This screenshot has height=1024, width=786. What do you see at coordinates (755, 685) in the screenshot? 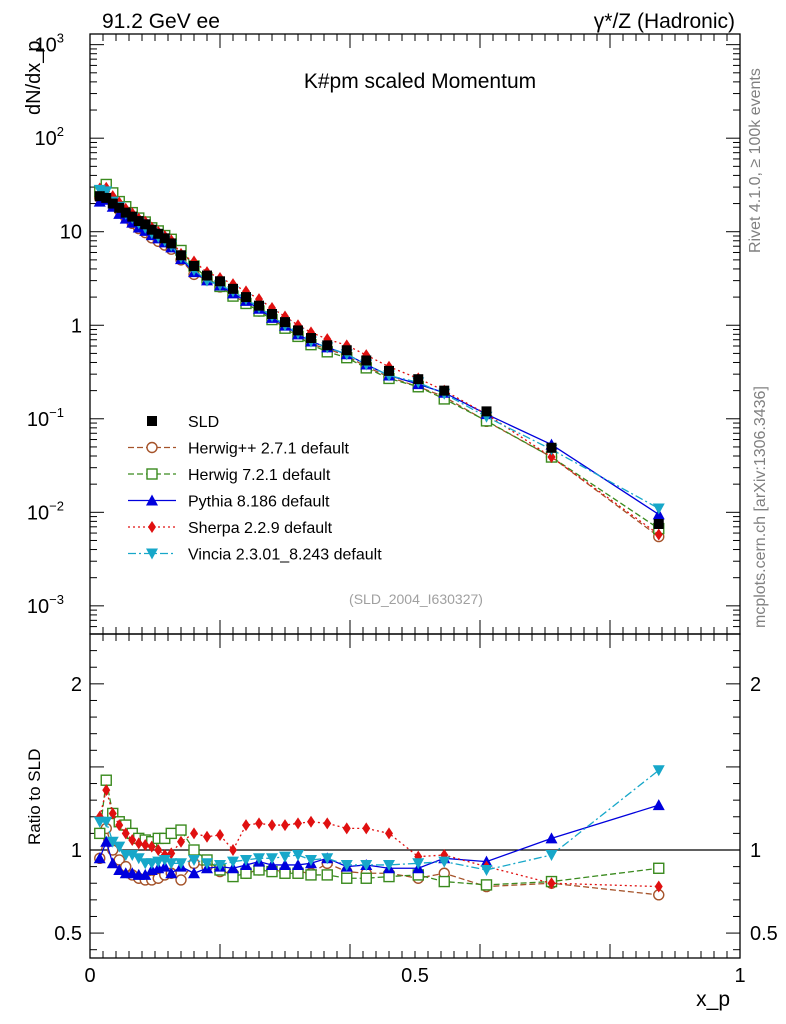
I see `ratio-tick-label-right: 2` at bounding box center [755, 685].